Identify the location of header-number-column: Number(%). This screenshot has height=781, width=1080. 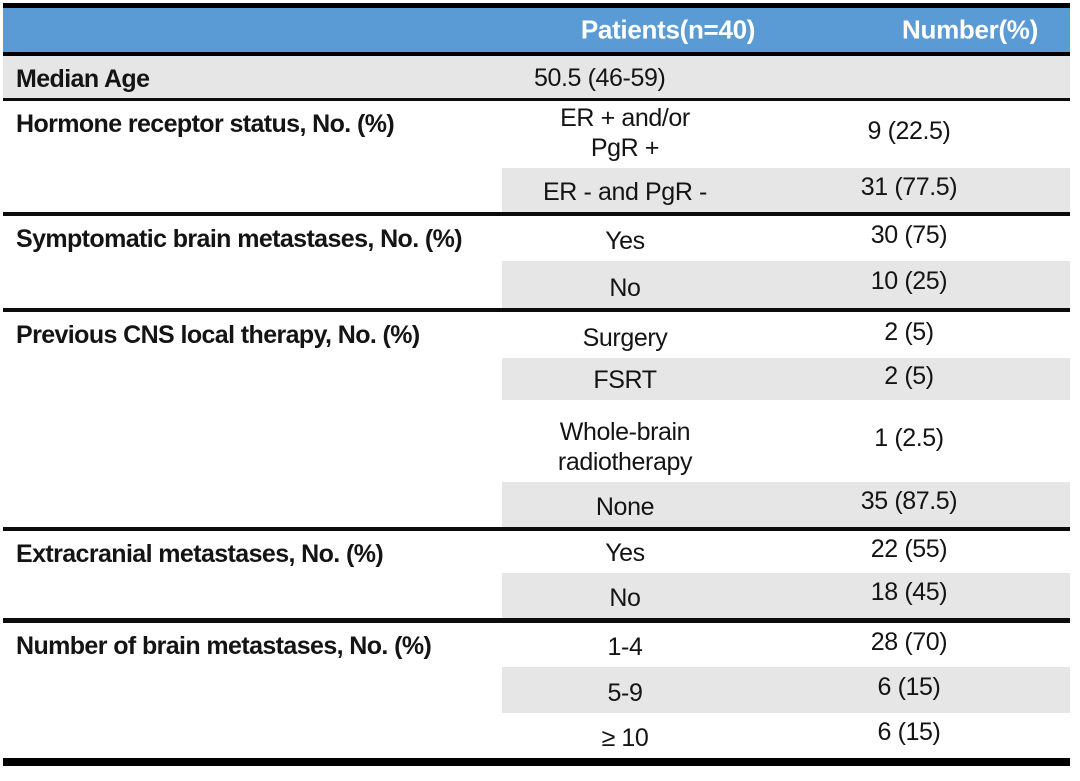
(970, 29).